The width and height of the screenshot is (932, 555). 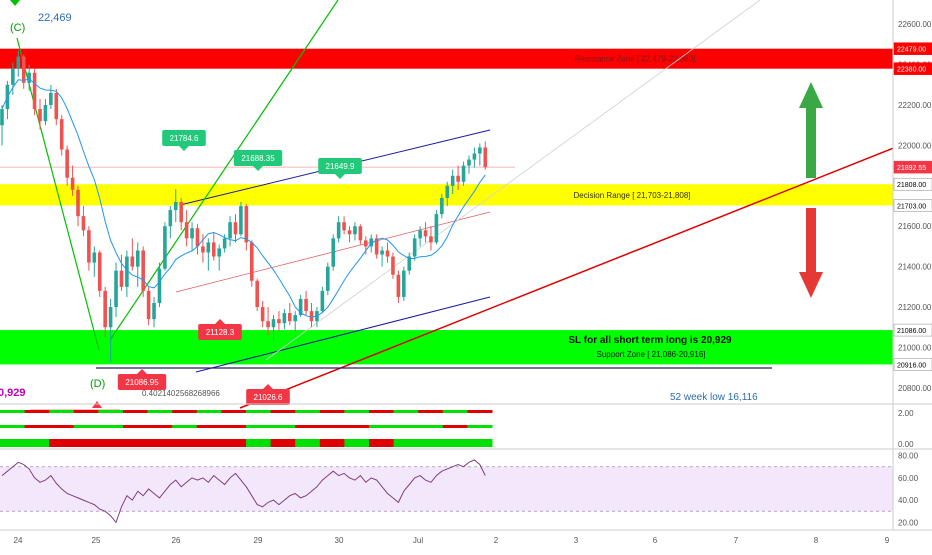 I want to click on wave-c-label: (C), so click(x=17, y=28).